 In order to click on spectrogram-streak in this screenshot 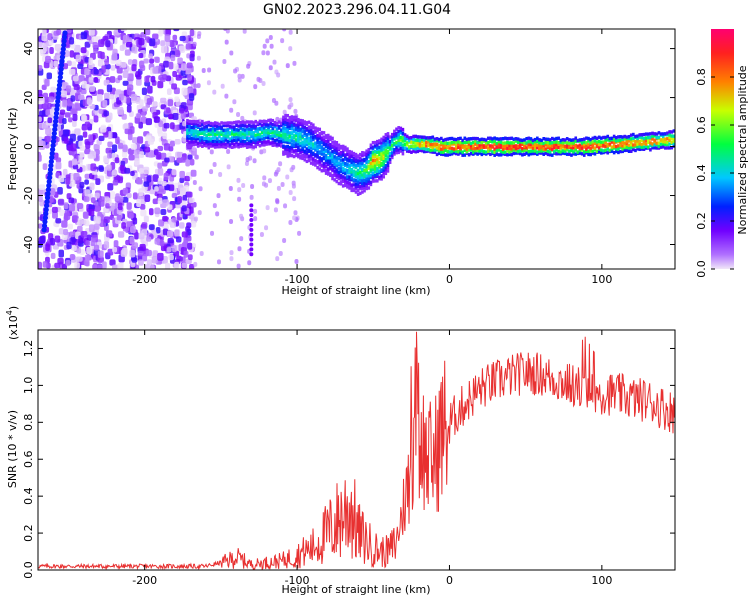, I will do `click(45, 218)`.